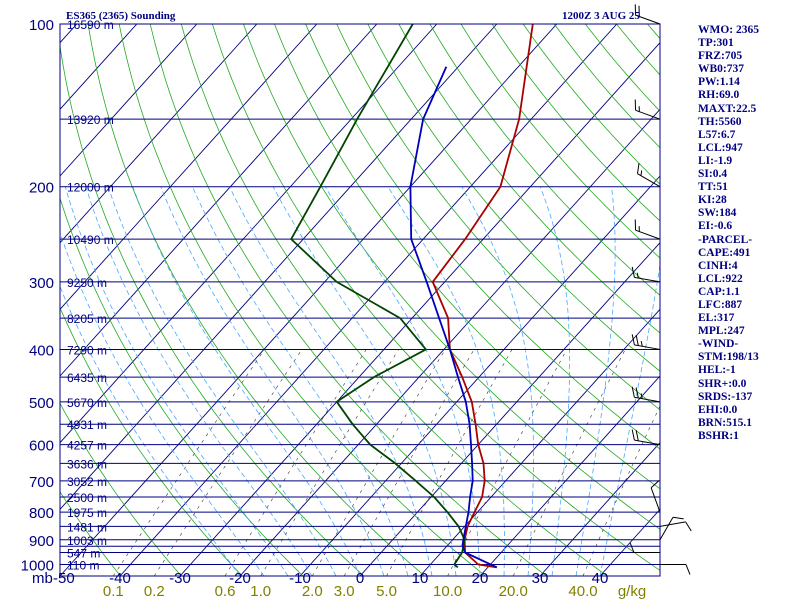 The image size is (800, 600). What do you see at coordinates (722, 383) in the screenshot?
I see `index-item: SHR+:0.0` at bounding box center [722, 383].